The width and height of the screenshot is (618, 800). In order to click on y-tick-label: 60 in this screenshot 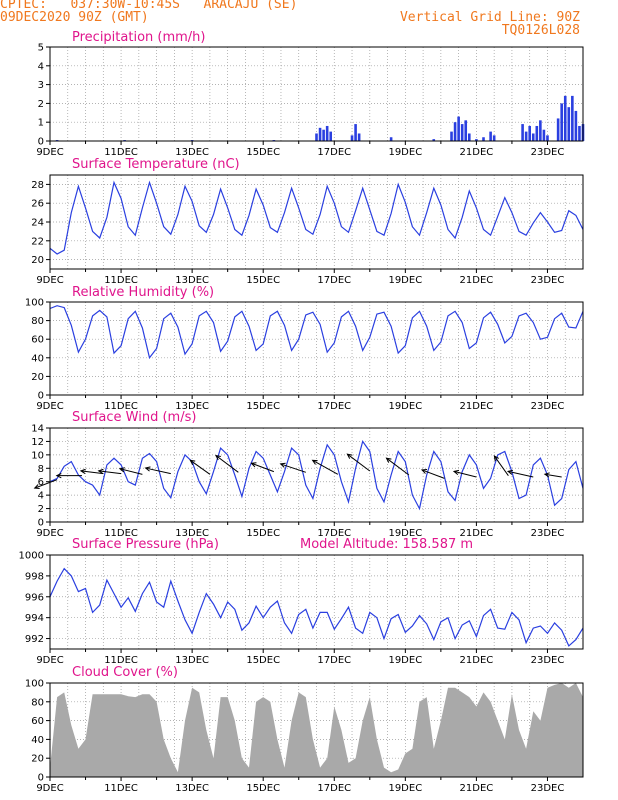, I will do `click(37, 721)`.